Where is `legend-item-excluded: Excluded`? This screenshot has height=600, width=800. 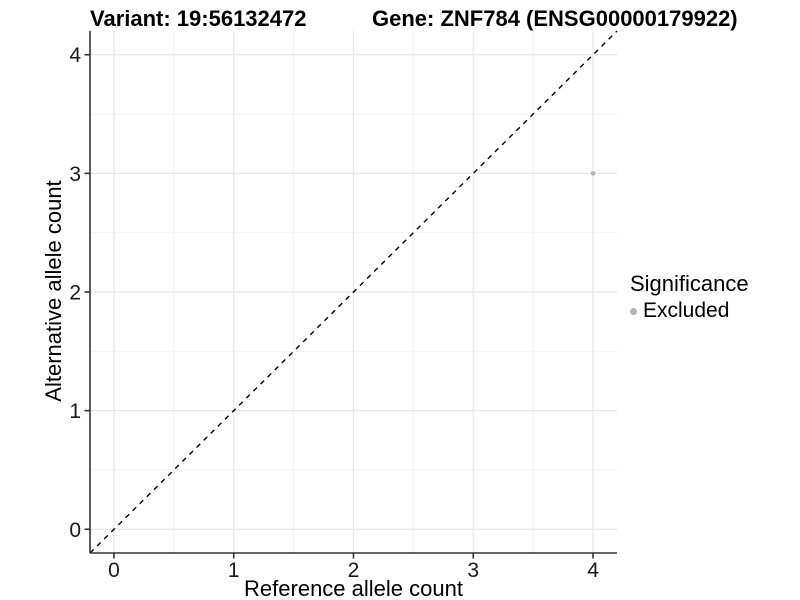
legend-item-excluded: Excluded is located at coordinates (689, 311).